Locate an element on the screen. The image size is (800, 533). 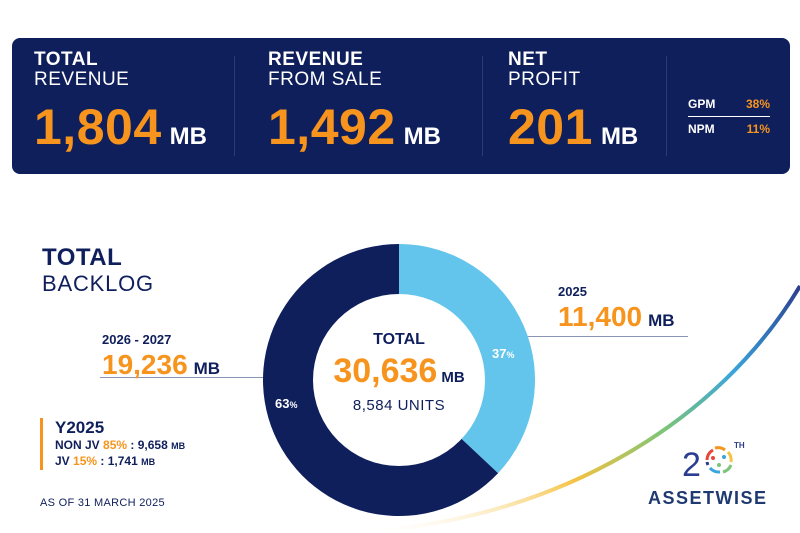
svg-text: 2 is located at coordinates (691, 465).